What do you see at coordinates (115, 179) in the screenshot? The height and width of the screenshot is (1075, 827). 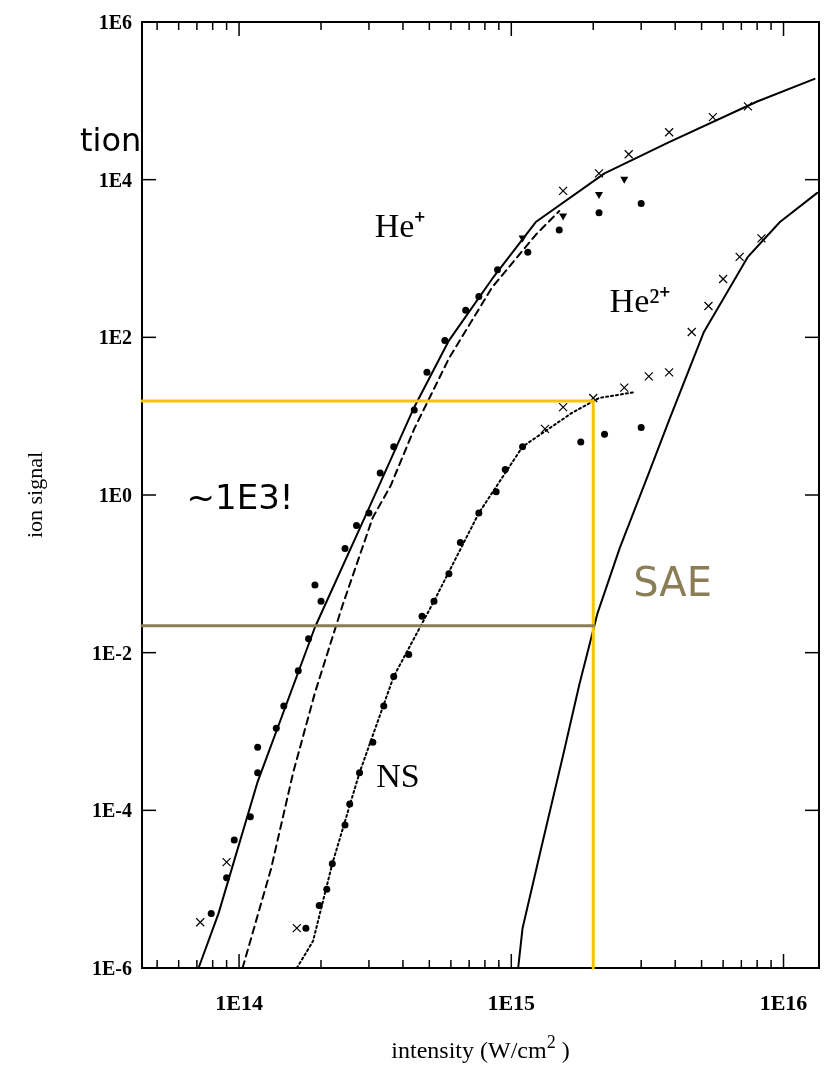 I see `y-tick-label: 1E4` at bounding box center [115, 179].